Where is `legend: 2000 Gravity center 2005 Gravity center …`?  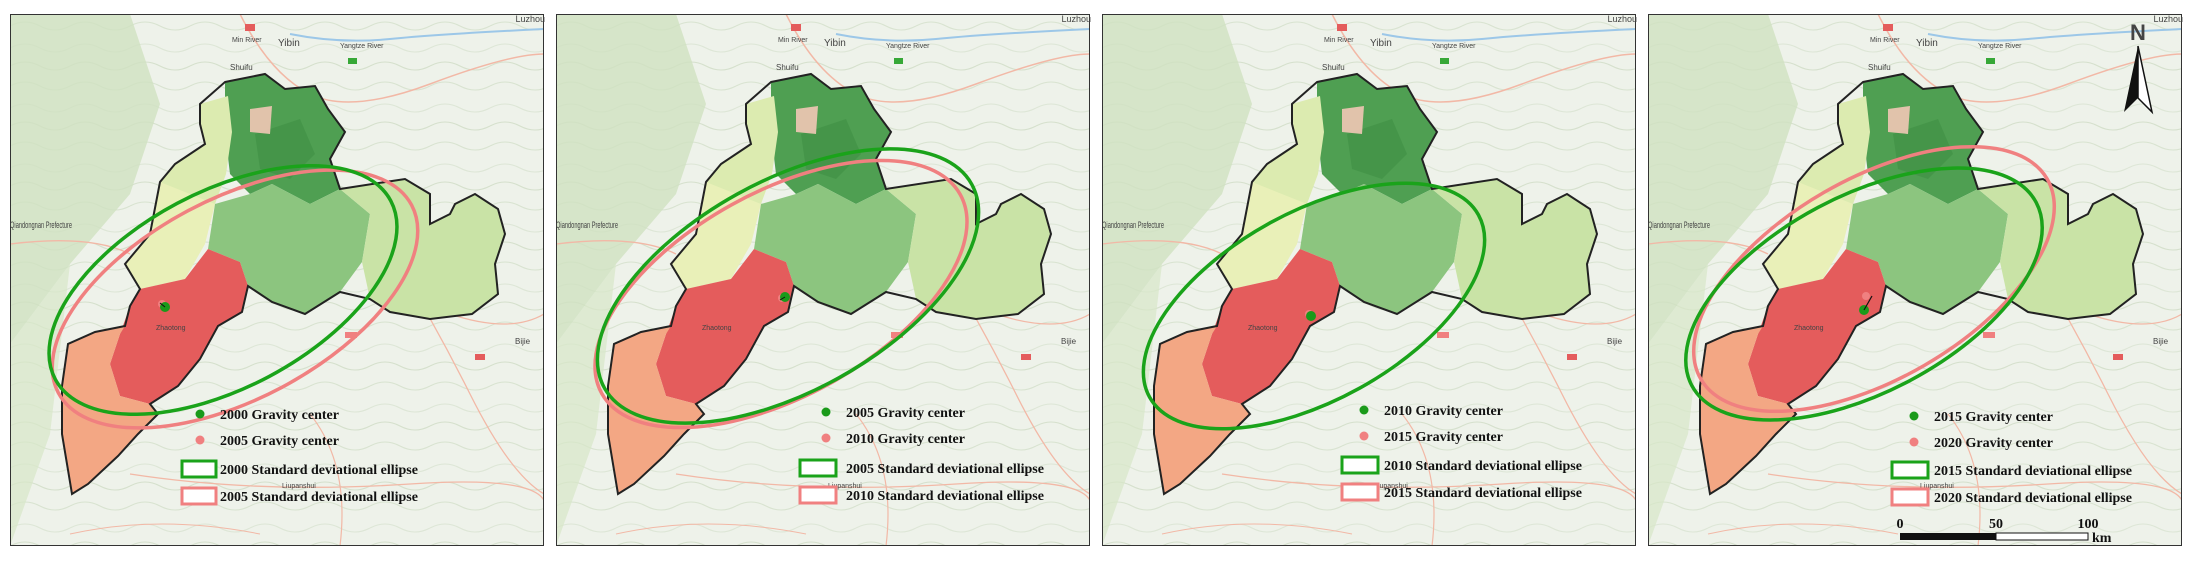 legend: 2000 Gravity center 2005 Gravity center … is located at coordinates (299, 457).